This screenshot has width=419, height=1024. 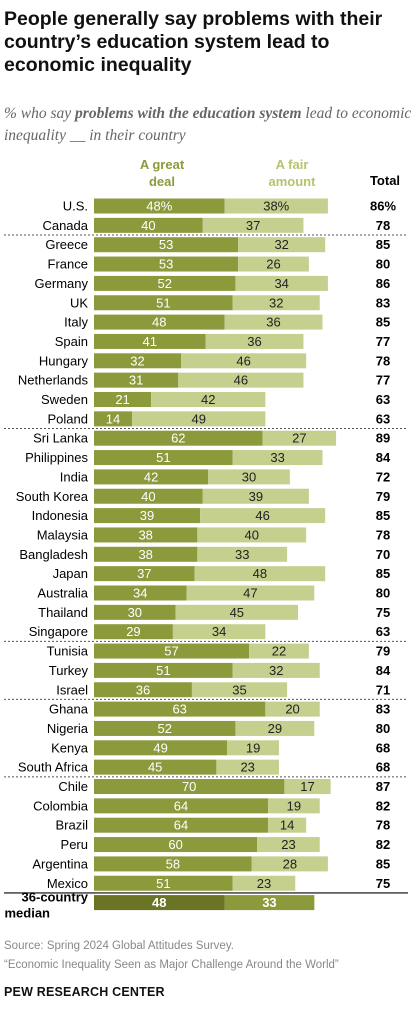 I want to click on value-fair-amount-kenya: 19, so click(x=253, y=747).